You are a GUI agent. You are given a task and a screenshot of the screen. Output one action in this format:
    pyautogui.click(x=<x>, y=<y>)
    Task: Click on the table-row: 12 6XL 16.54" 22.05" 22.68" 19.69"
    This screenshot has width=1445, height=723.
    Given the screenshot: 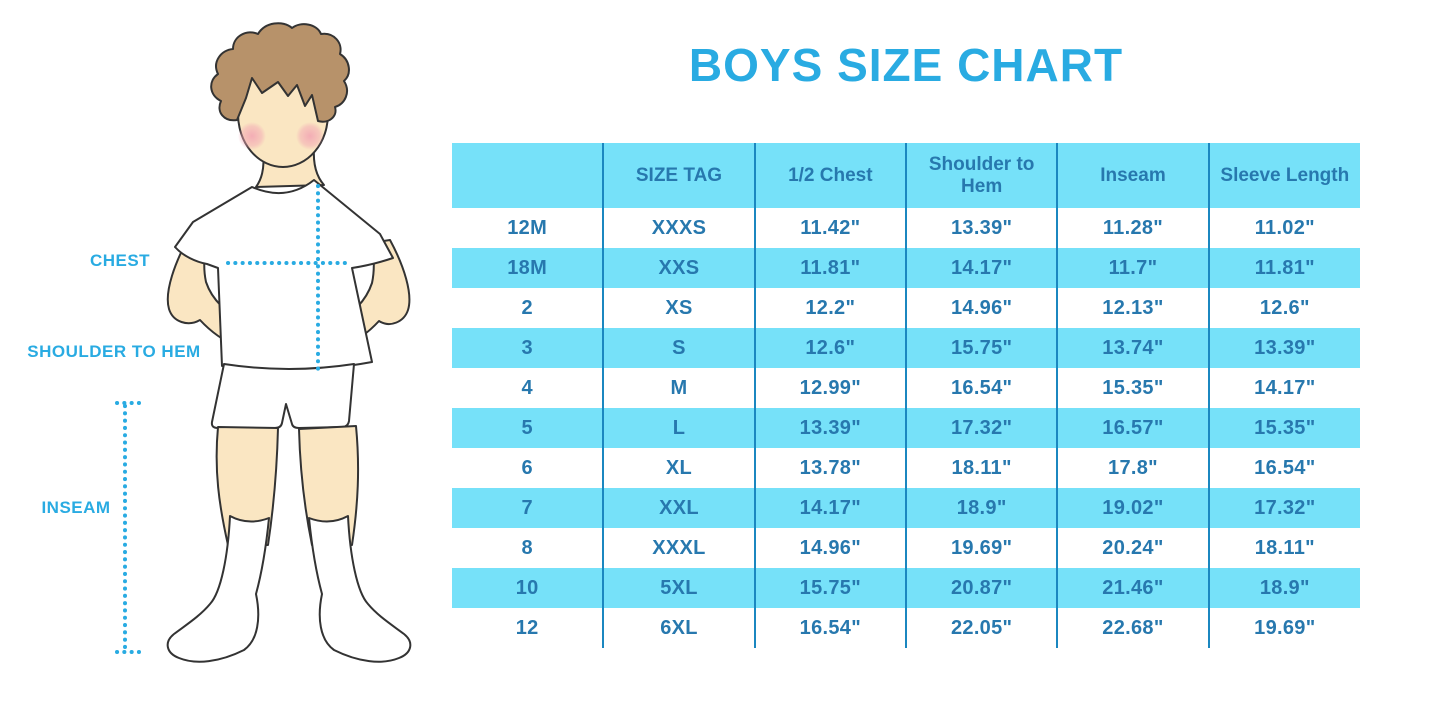 What is the action you would take?
    pyautogui.click(x=906, y=628)
    